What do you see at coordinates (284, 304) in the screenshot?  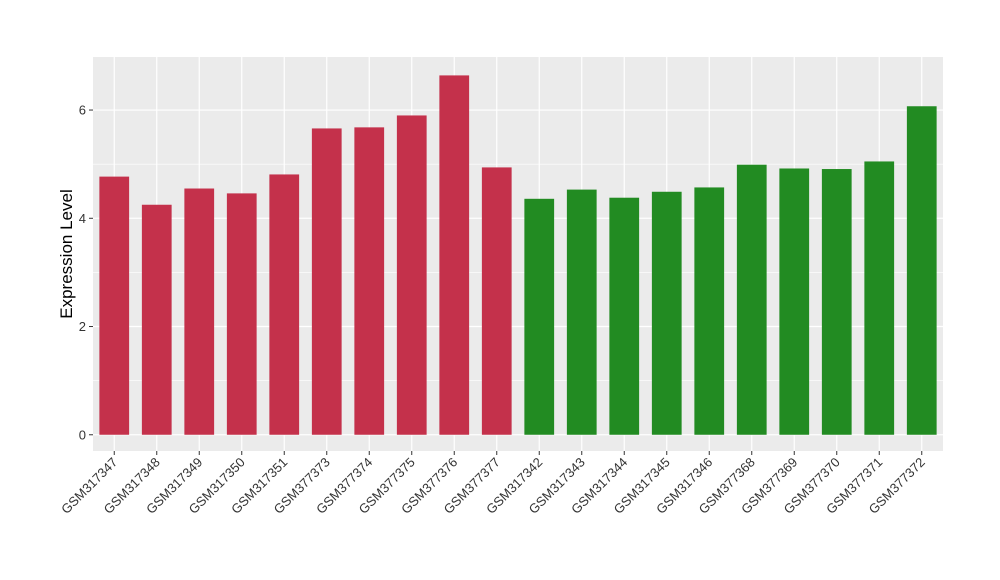 I see `bar-GSM317351` at bounding box center [284, 304].